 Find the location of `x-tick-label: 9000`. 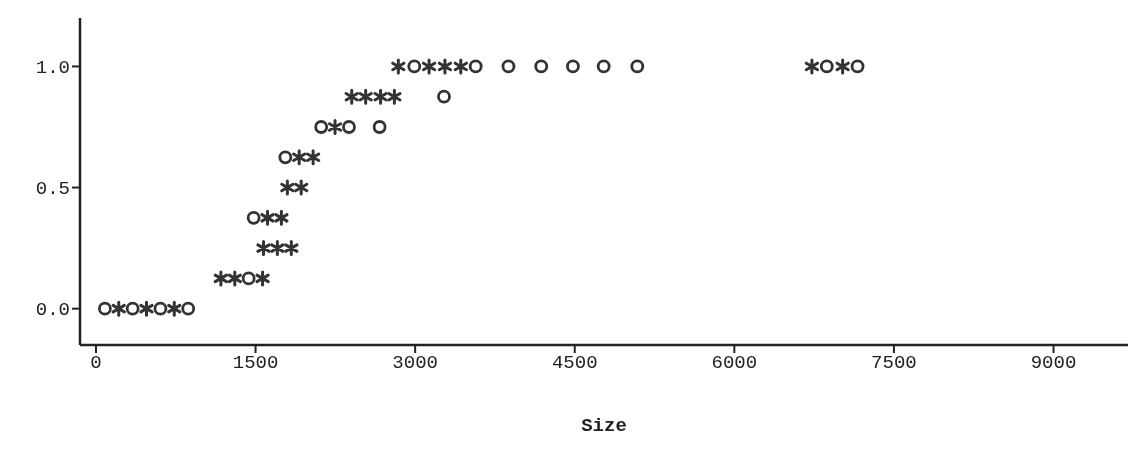

x-tick-label: 9000 is located at coordinates (1053, 363).